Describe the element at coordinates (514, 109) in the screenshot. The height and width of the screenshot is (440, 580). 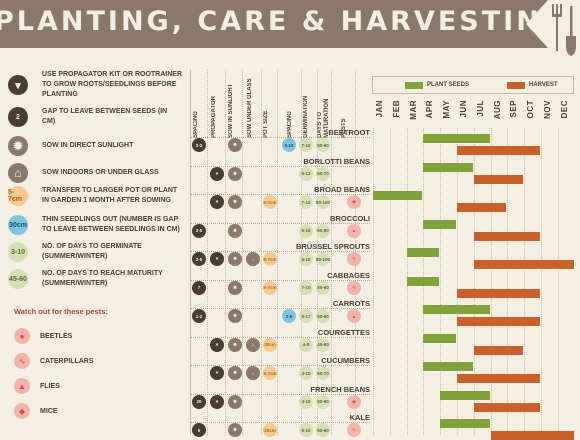
I see `month-label: SEP` at that location.